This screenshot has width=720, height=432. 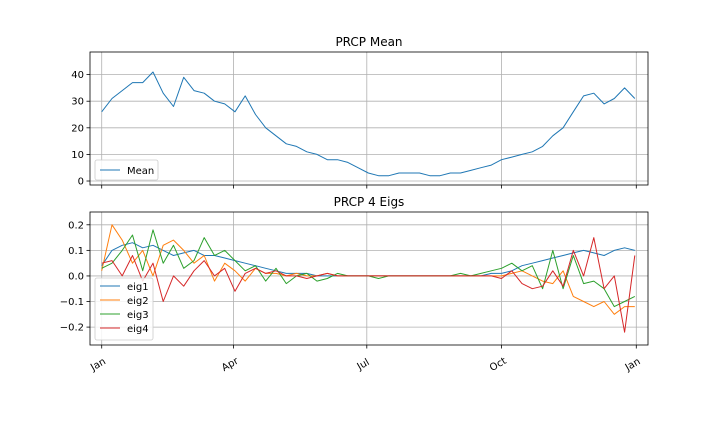 I want to click on ytick-label: 0.1, so click(x=76, y=251).